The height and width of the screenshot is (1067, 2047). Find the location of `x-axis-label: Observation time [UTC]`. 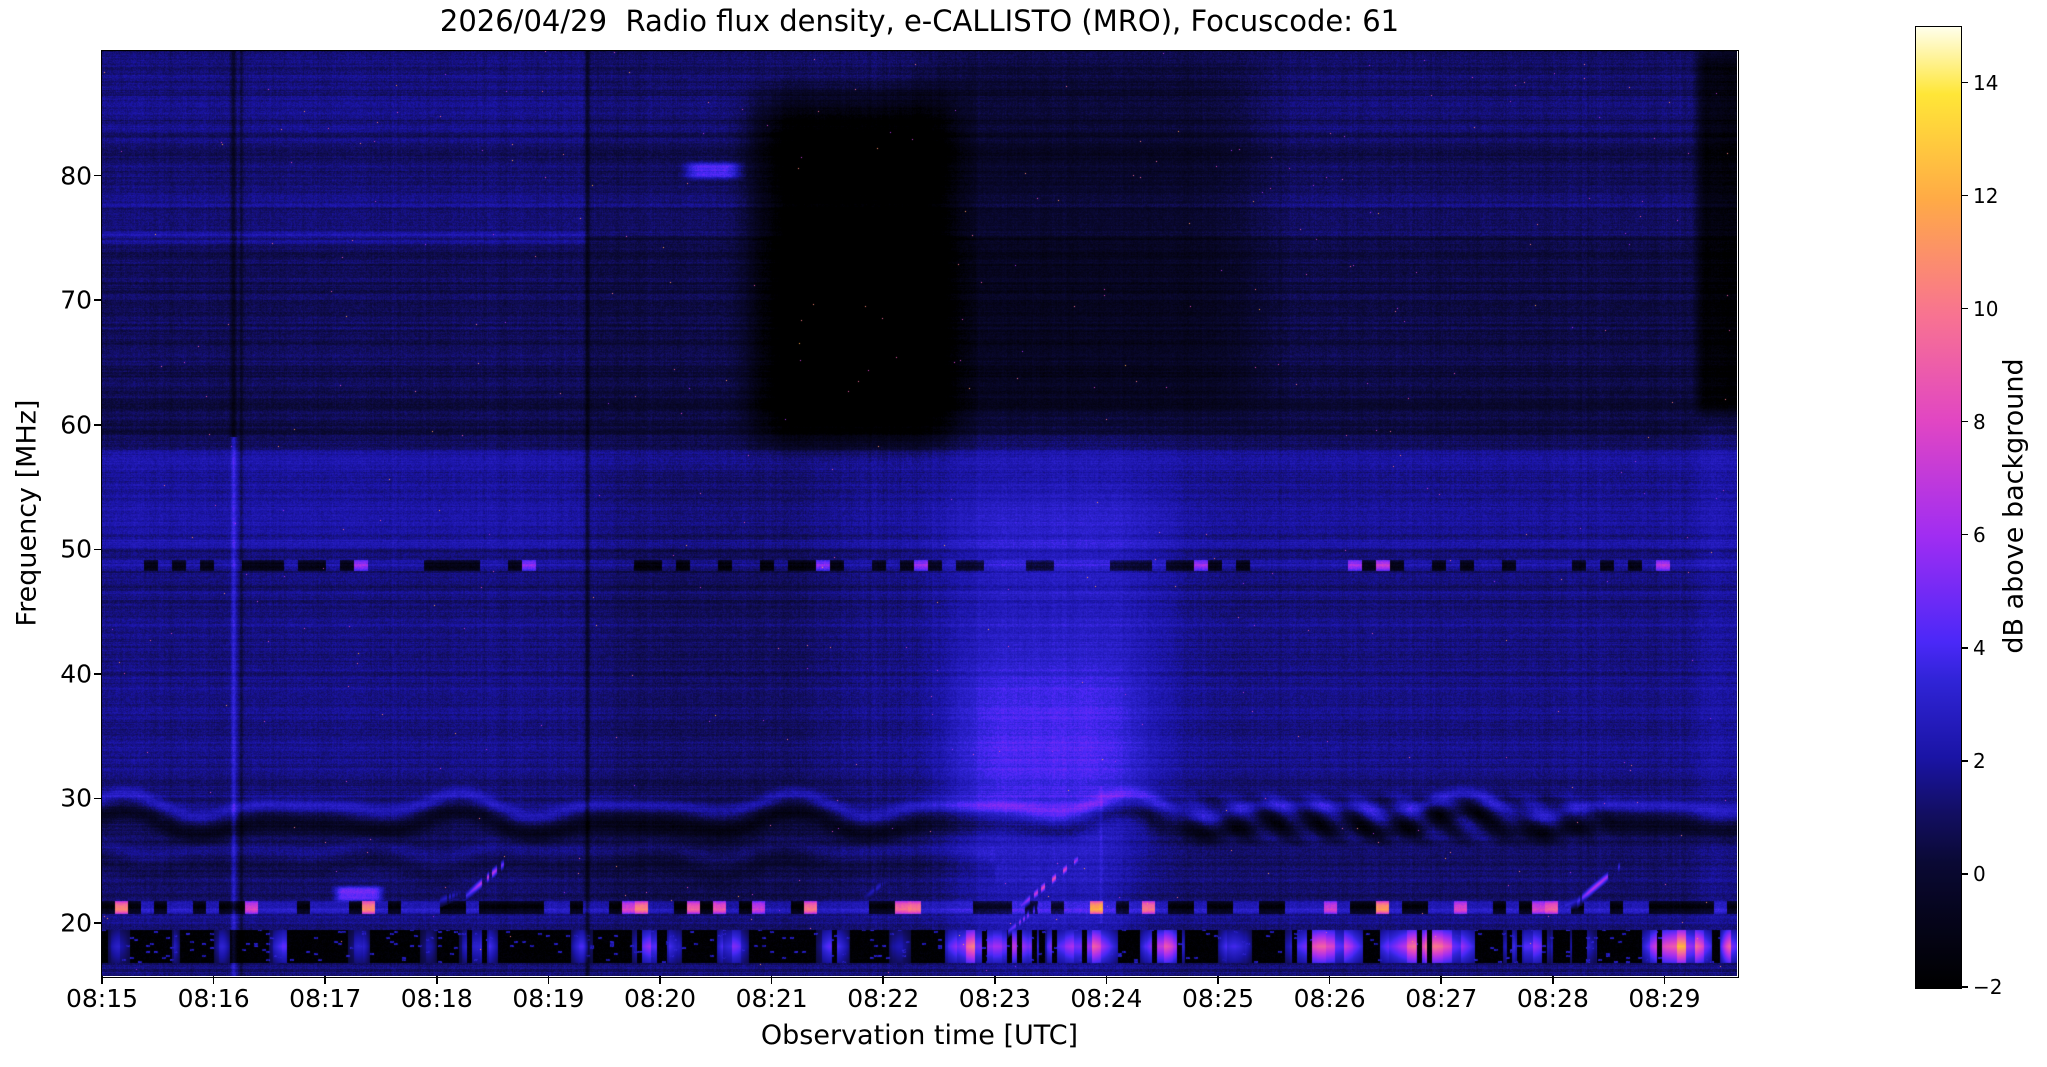

x-axis-label: Observation time [UTC] is located at coordinates (919, 1035).